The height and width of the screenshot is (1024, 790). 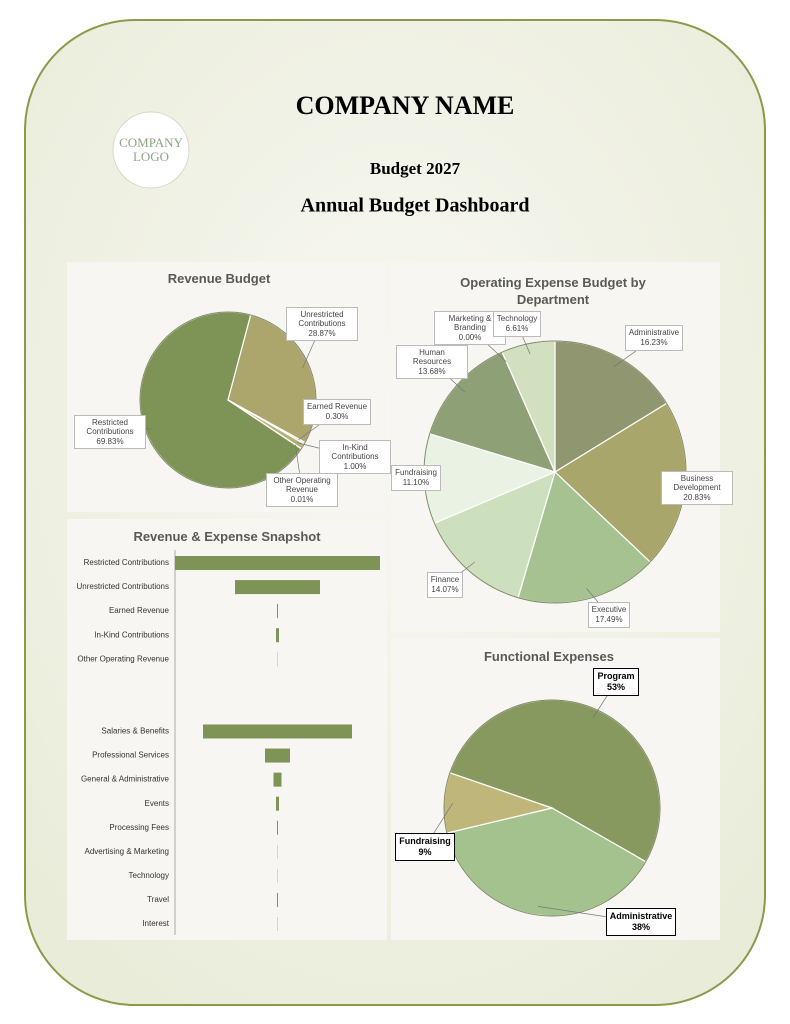 I want to click on data-label-wrap: Program 53%, so click(x=616, y=682).